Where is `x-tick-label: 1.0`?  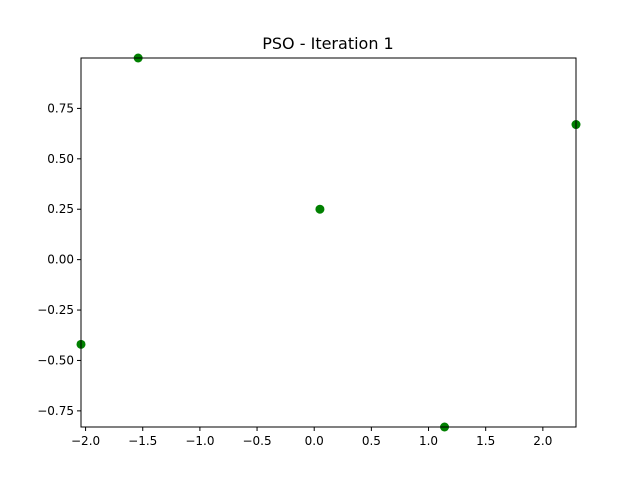 x-tick-label: 1.0 is located at coordinates (428, 441).